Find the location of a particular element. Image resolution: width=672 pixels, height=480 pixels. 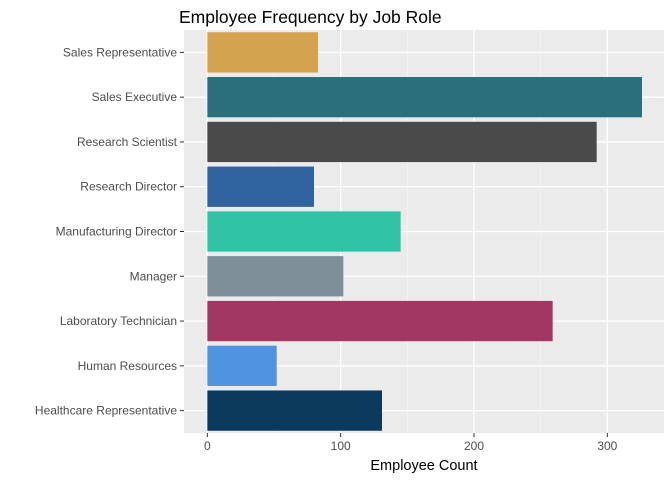

y-tick-label: Manufacturing Director is located at coordinates (116, 232).